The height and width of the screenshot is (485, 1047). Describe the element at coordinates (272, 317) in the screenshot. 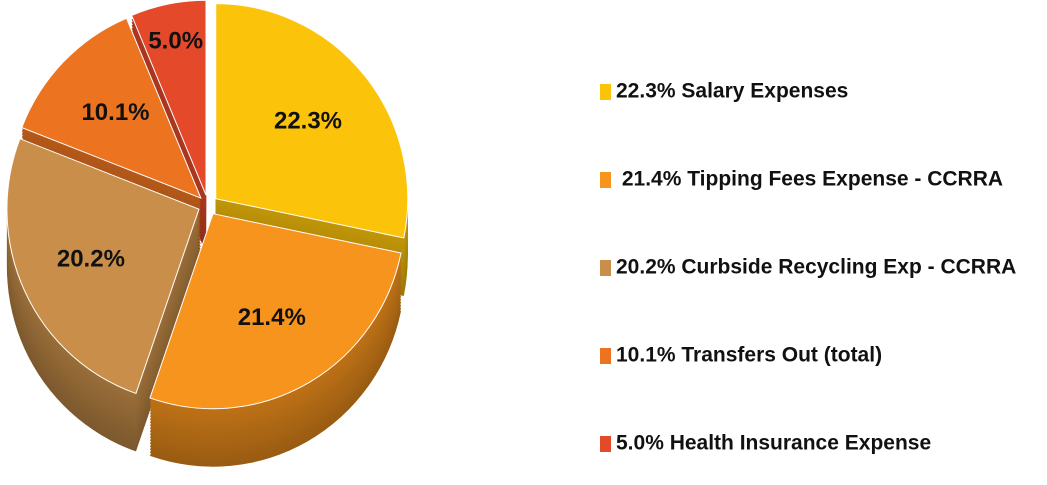

I see `data-label: 21.4%` at that location.